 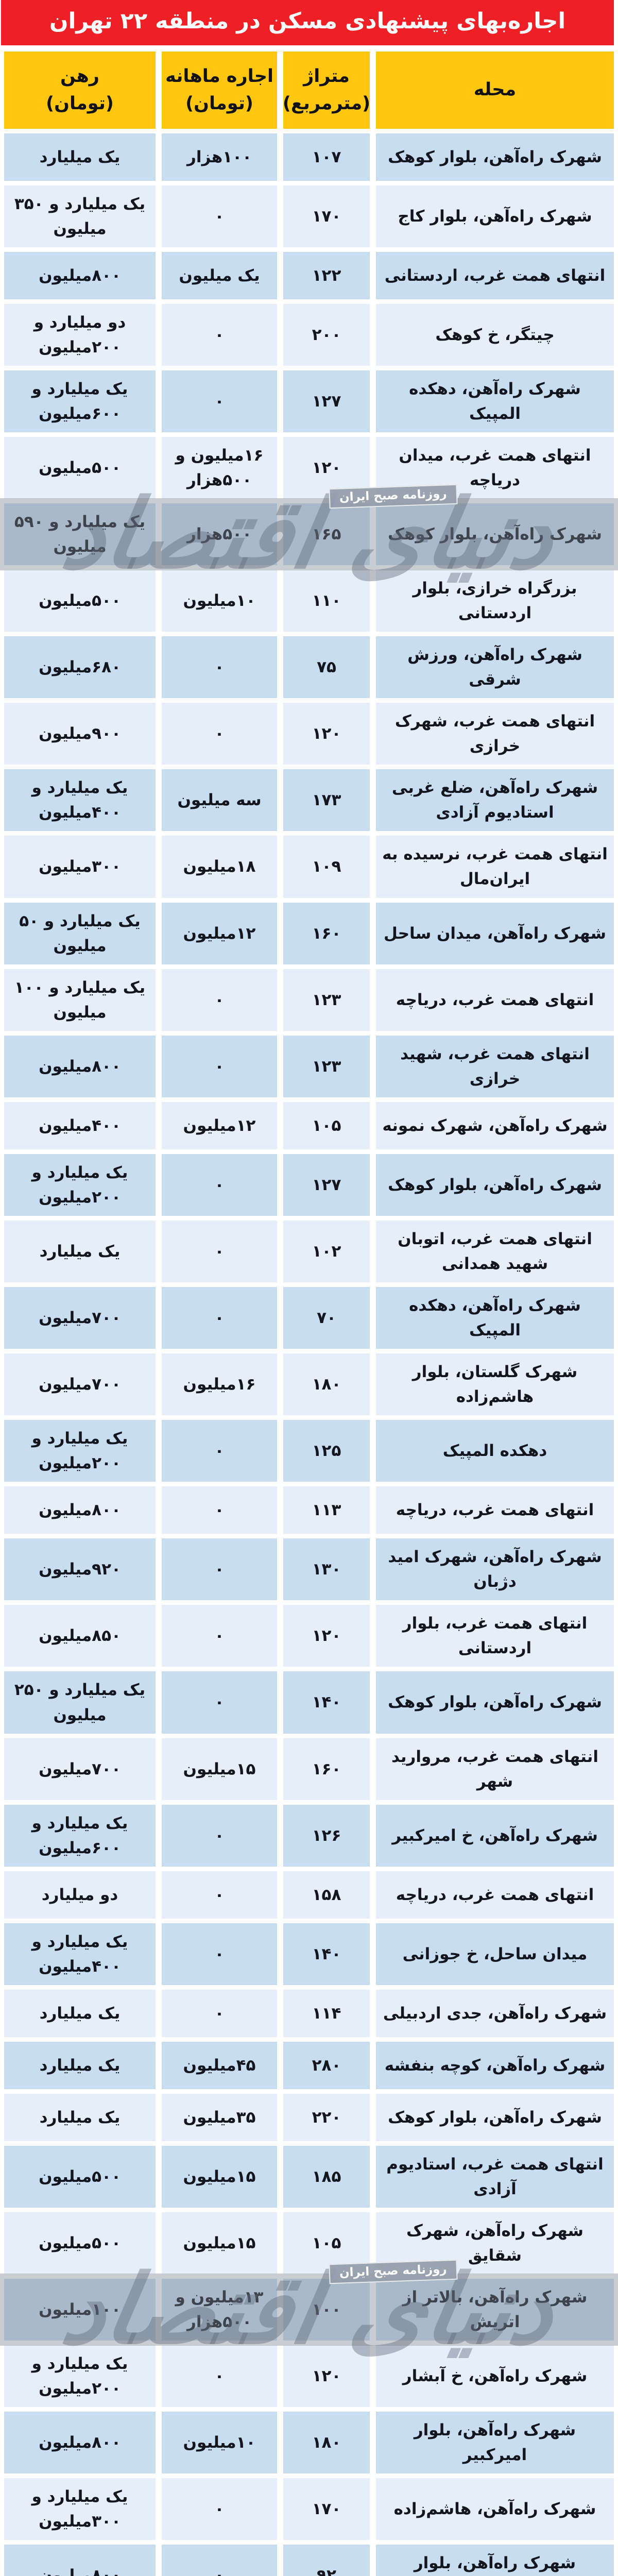 What do you see at coordinates (219, 90) in the screenshot?
I see `header-rent: اجاره ماهانه (تومان)` at bounding box center [219, 90].